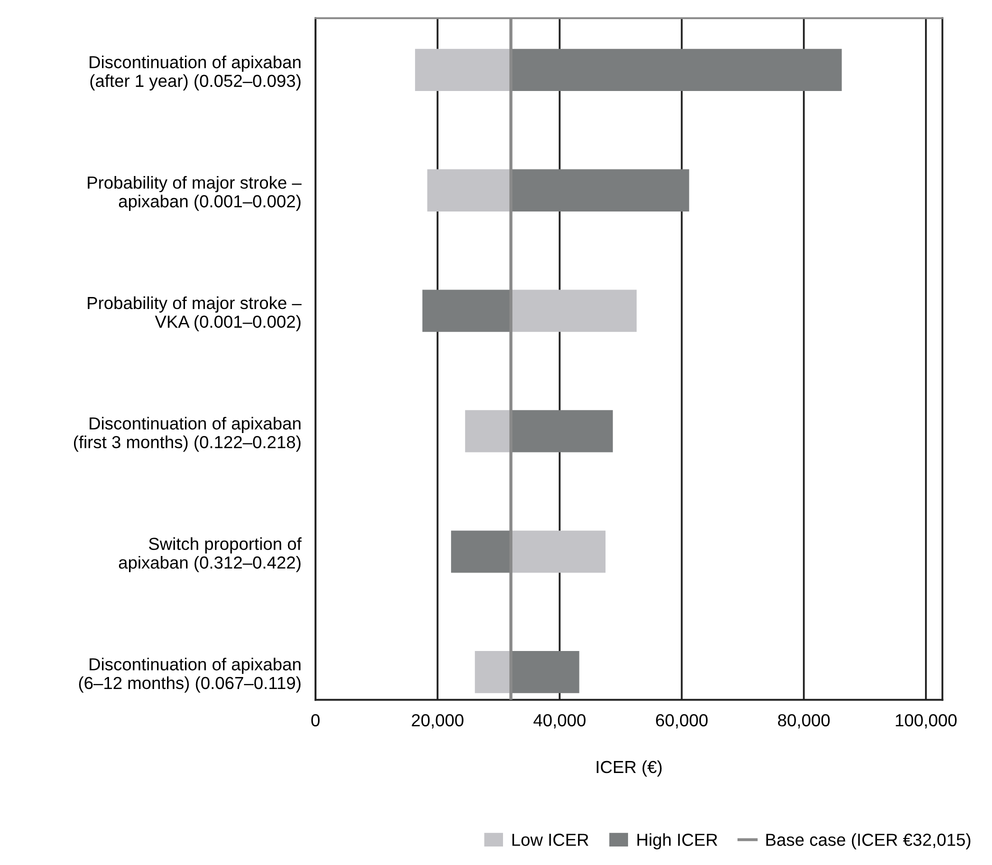 The height and width of the screenshot is (865, 992). Describe the element at coordinates (682, 721) in the screenshot. I see `x-tick-label: 60,000` at that location.